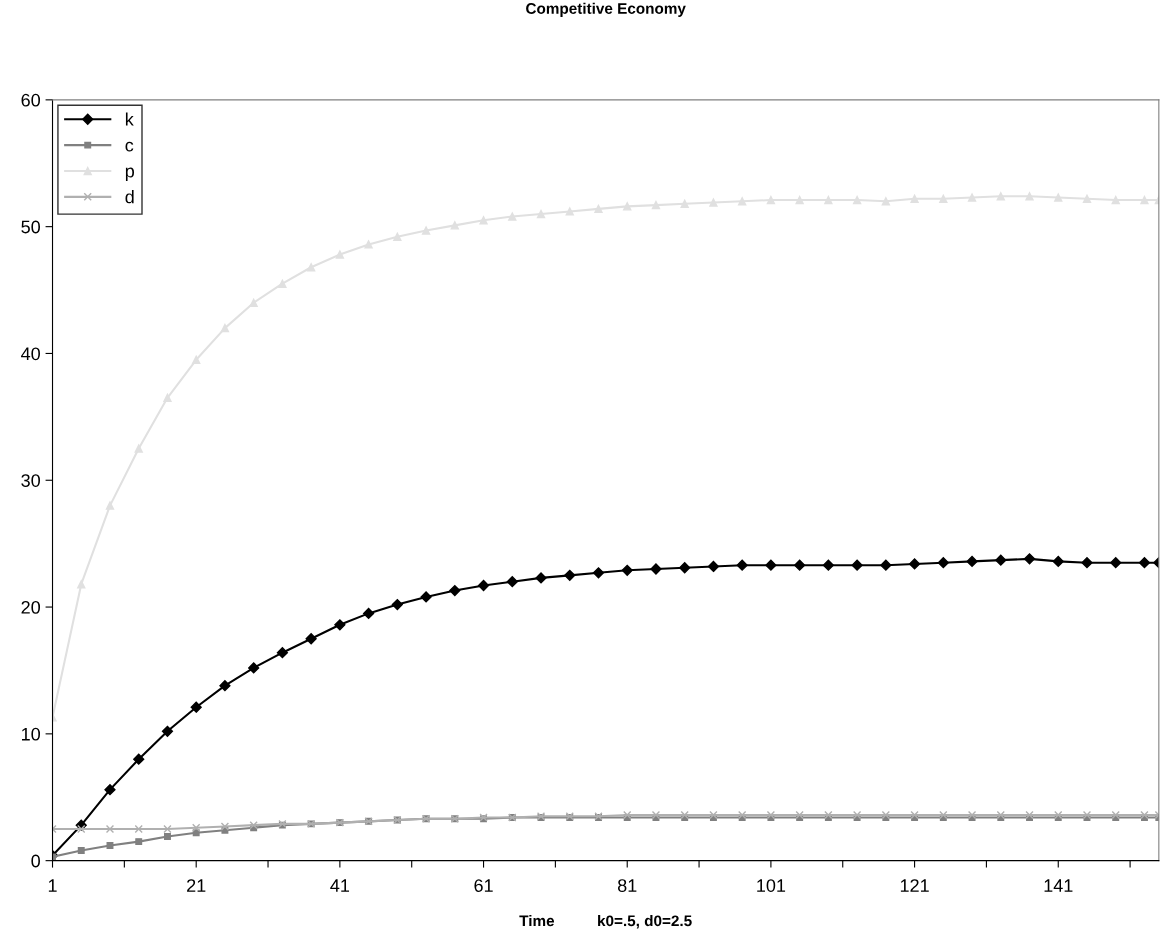 The width and height of the screenshot is (1167, 951). Describe the element at coordinates (31, 100) in the screenshot. I see `y-tick-label: 60` at that location.